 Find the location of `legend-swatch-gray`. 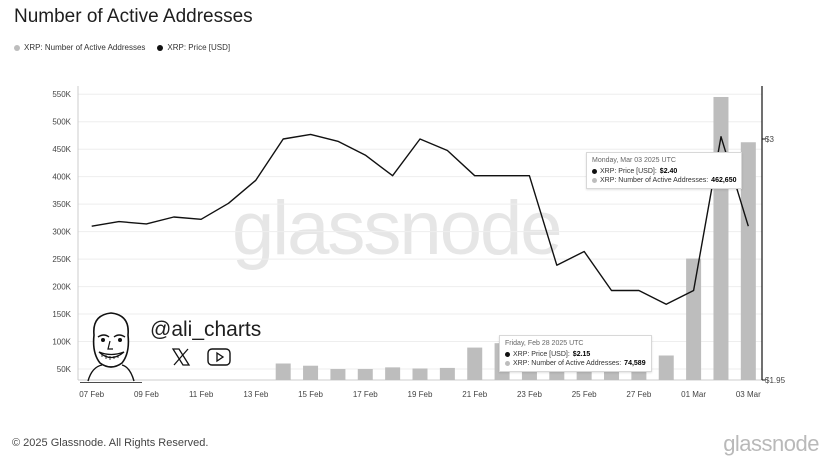

legend-swatch-gray is located at coordinates (17, 47).